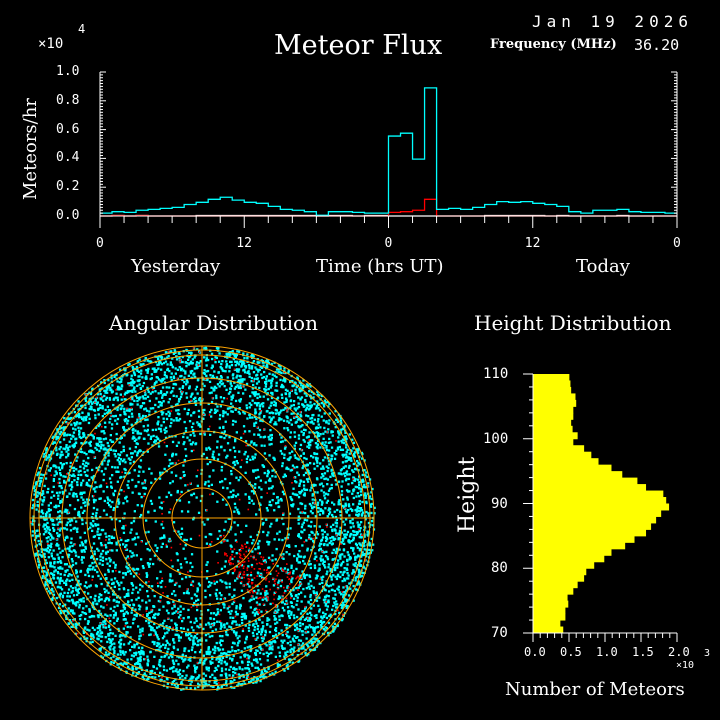  Describe the element at coordinates (68, 158) in the screenshot. I see `flux-y-tick-label: 0.4` at that location.